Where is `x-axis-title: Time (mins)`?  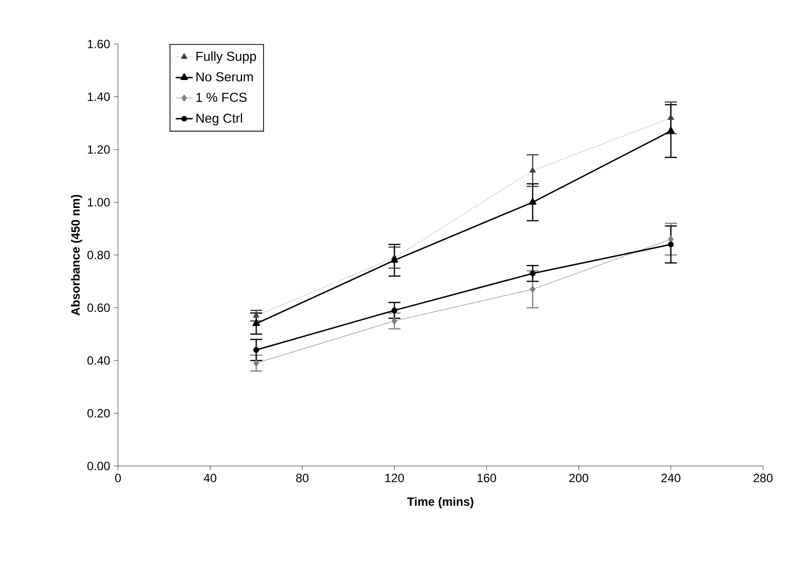 x-axis-title: Time (mins) is located at coordinates (440, 502).